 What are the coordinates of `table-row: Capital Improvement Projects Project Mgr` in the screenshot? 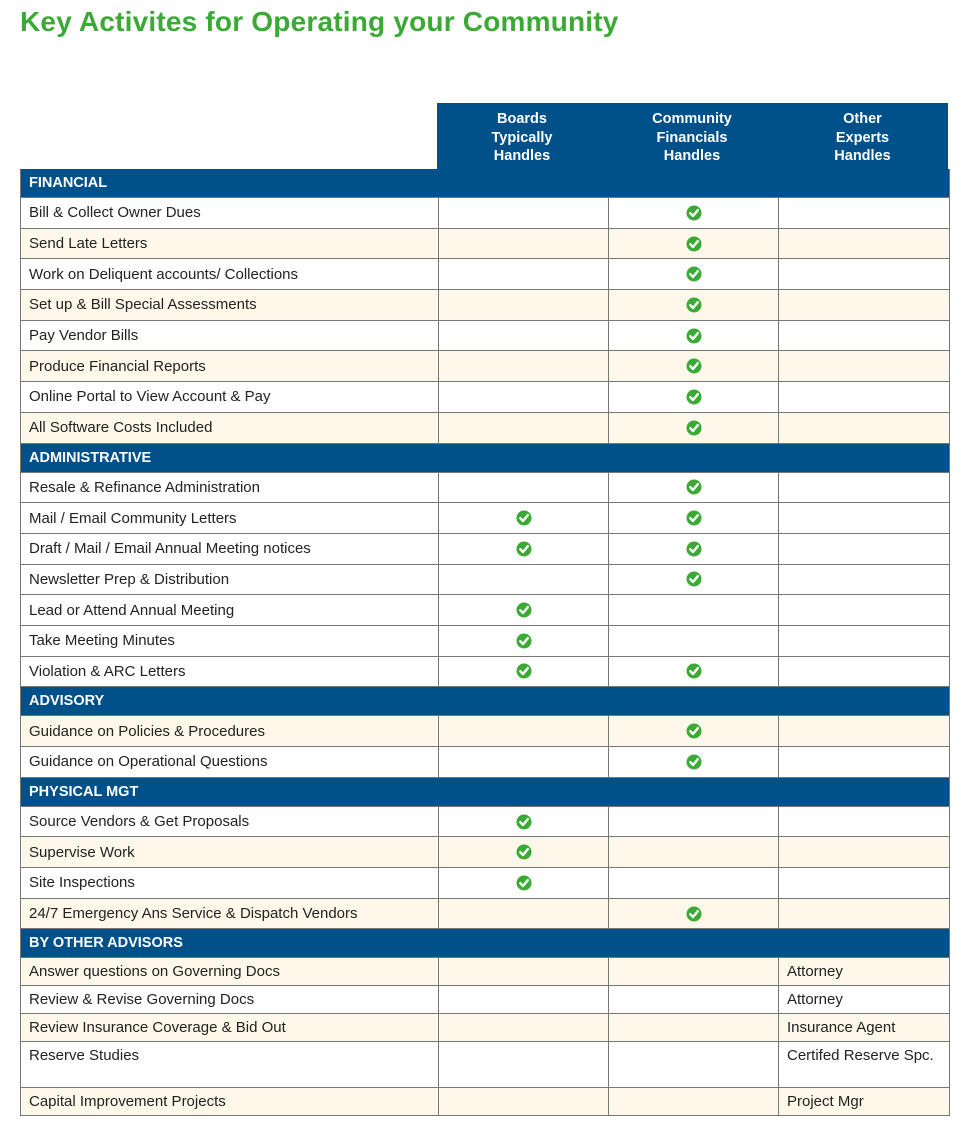 It's located at (485, 1102).